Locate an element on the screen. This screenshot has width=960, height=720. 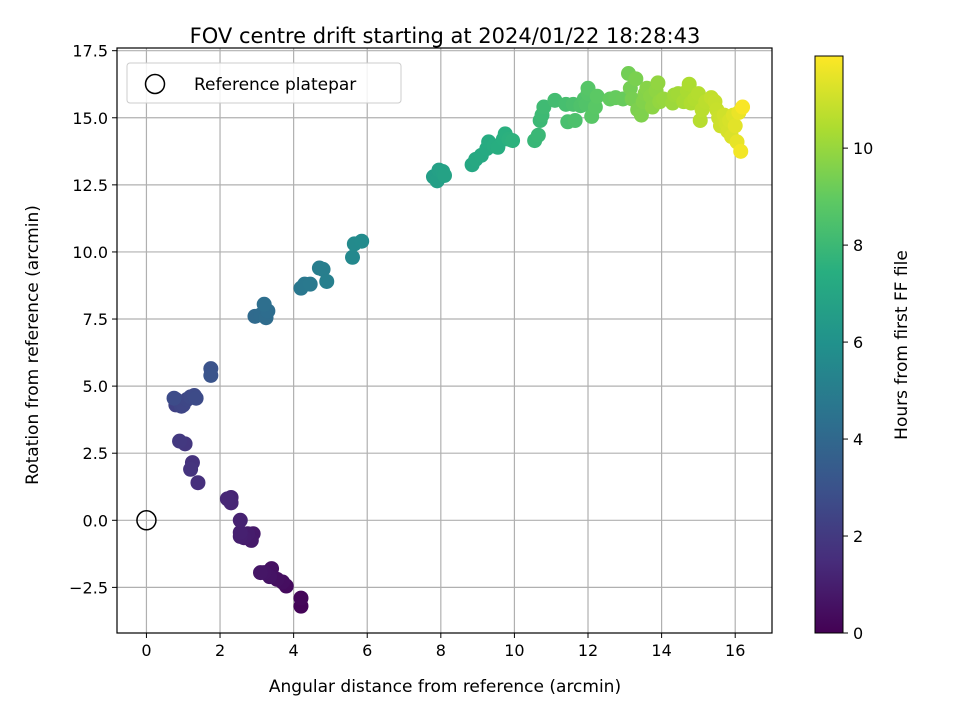
colorbar-tick-label: 6 is located at coordinates (858, 342).